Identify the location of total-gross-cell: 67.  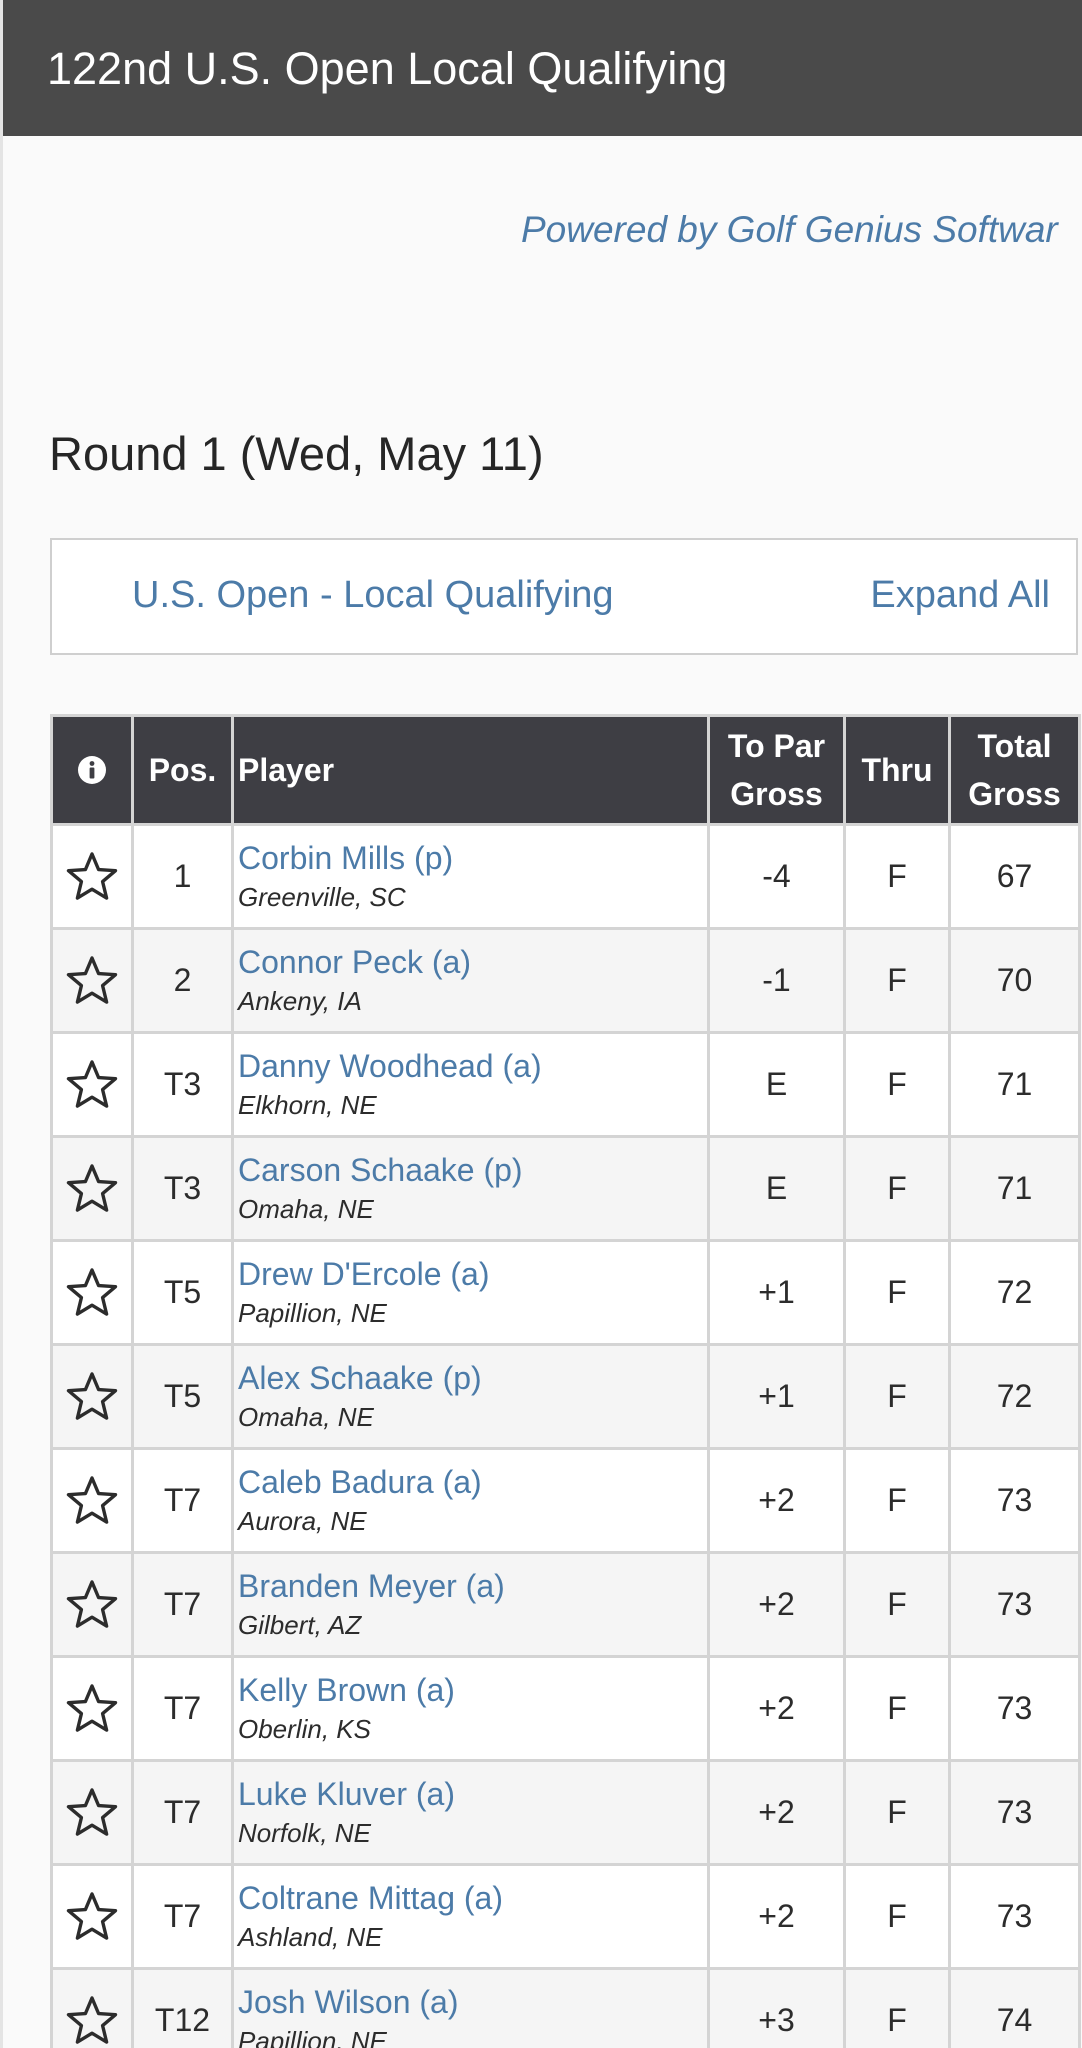
(1014, 876).